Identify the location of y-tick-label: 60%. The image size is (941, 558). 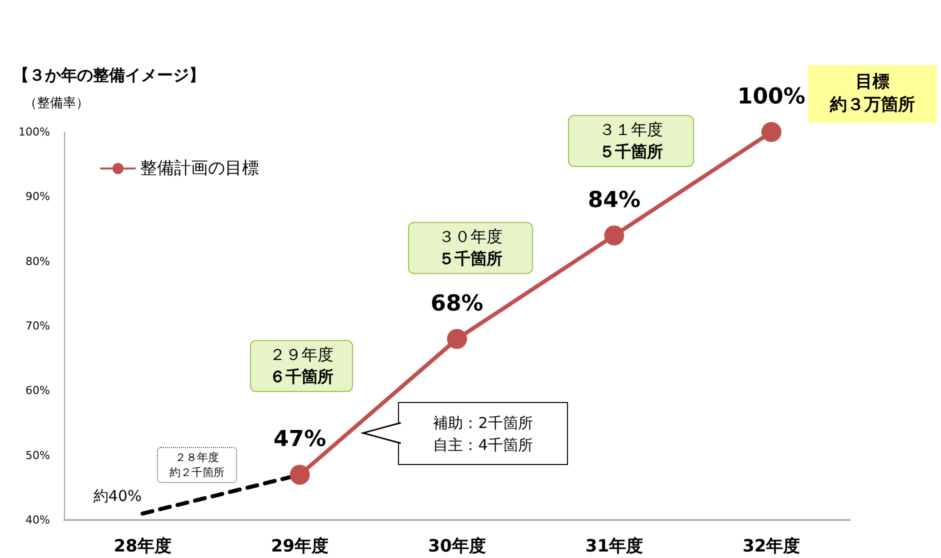
(38, 391).